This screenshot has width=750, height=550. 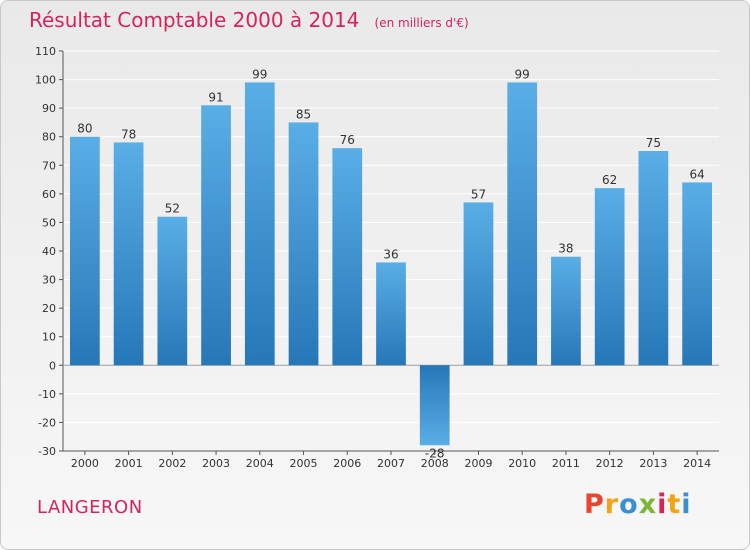 I want to click on data-label-2000: 80, so click(x=84, y=129).